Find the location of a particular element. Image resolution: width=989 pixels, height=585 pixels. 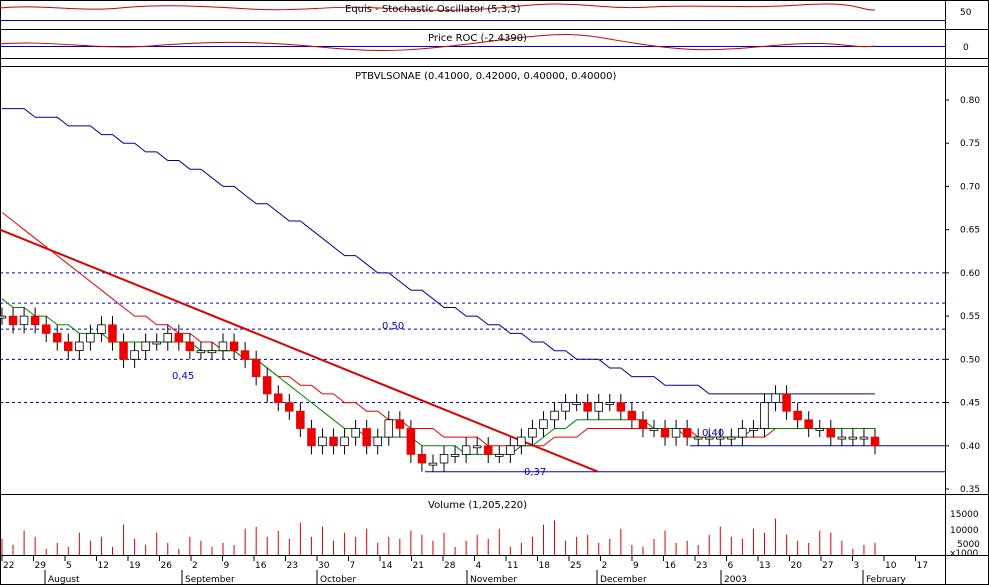

date-day-label: 23 is located at coordinates (701, 566).